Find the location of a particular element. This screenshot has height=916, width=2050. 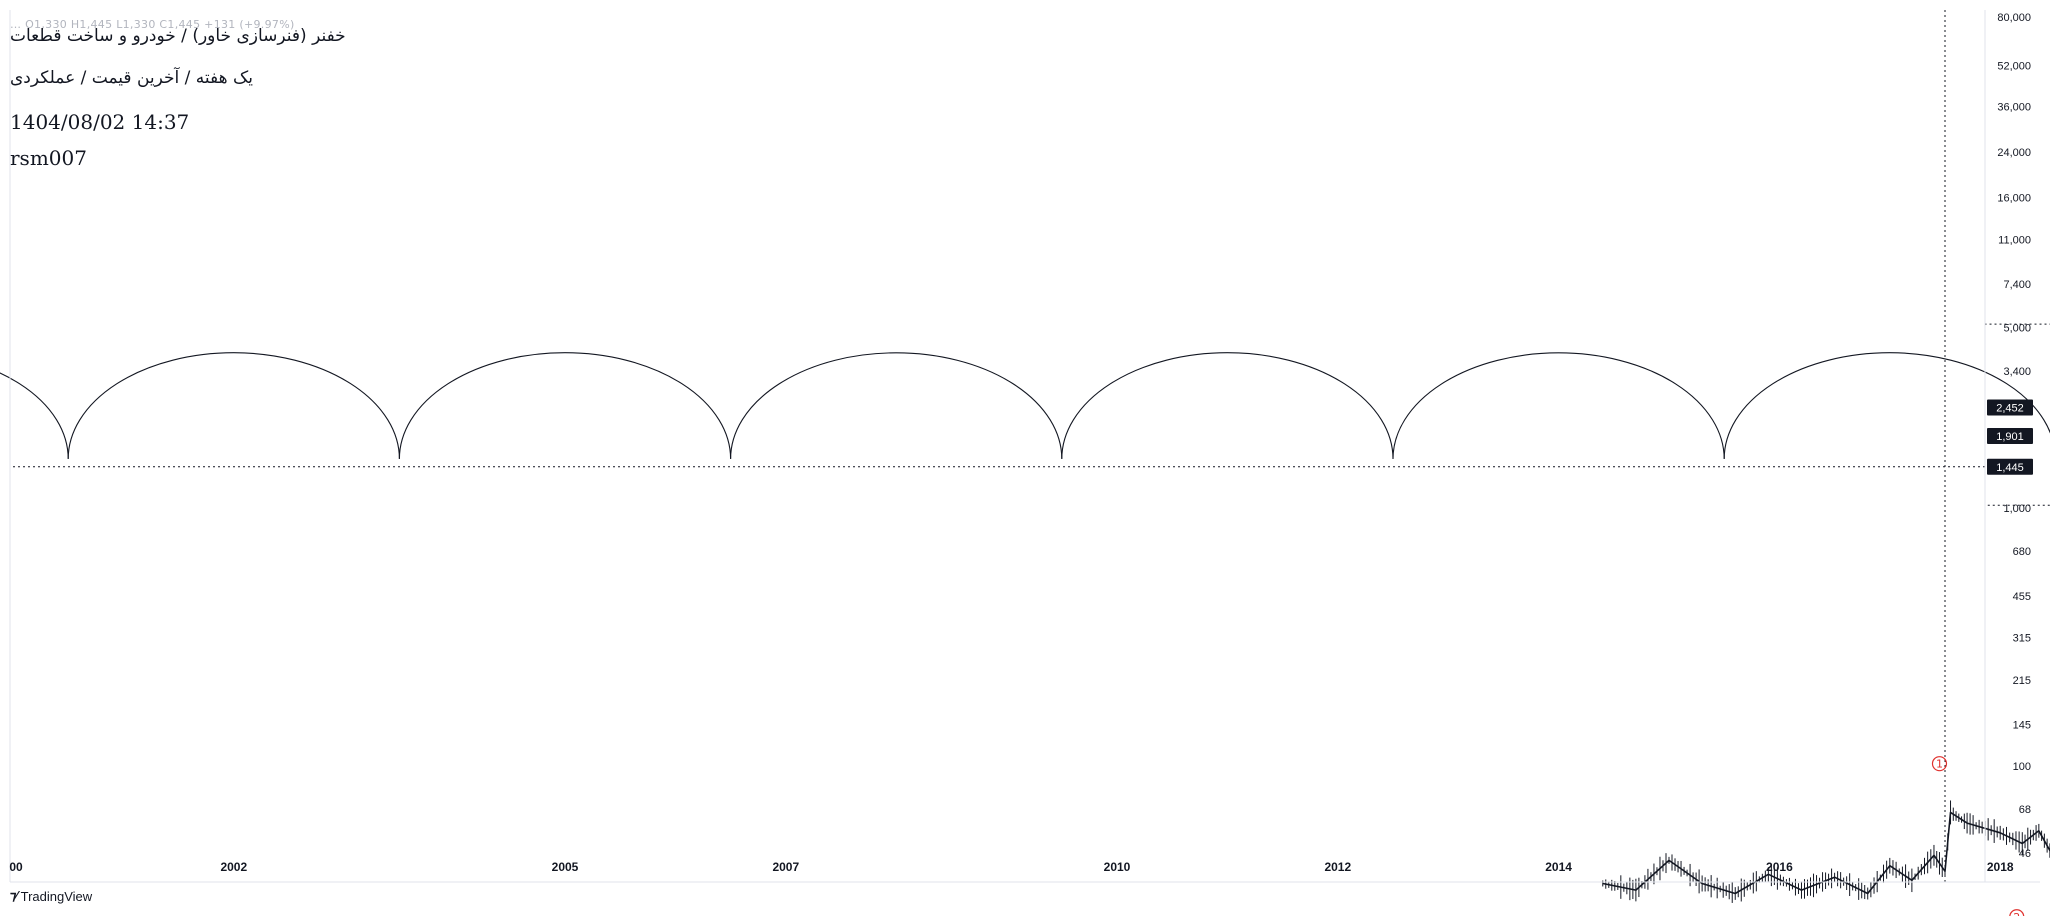

price-tick-label: 455 is located at coordinates (2022, 597).